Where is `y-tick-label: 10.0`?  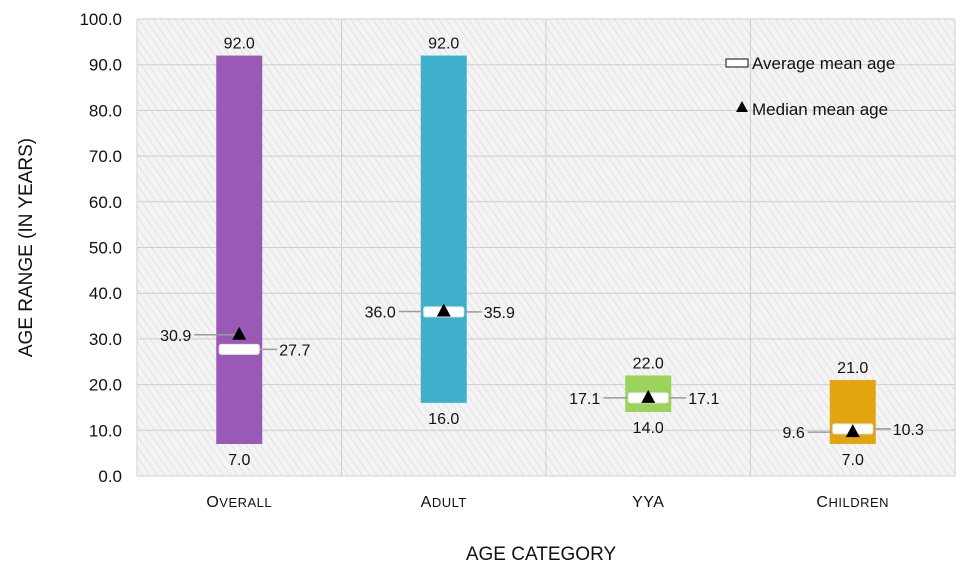
y-tick-label: 10.0 is located at coordinates (105, 430).